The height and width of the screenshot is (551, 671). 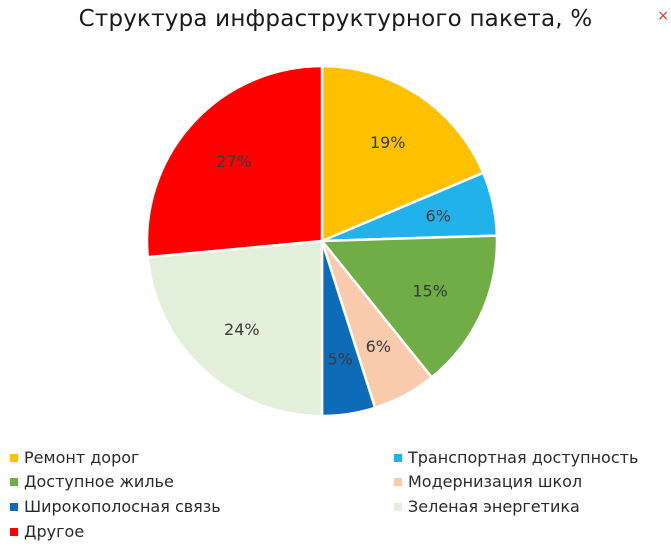 I want to click on legend-item-1: Ремонт дорог, so click(x=74, y=457).